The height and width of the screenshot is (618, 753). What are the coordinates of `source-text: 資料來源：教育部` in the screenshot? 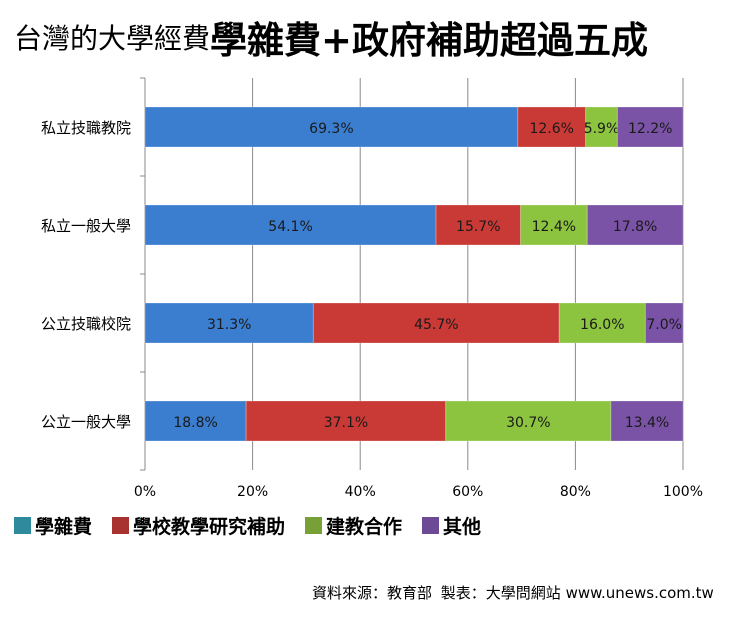 It's located at (372, 593).